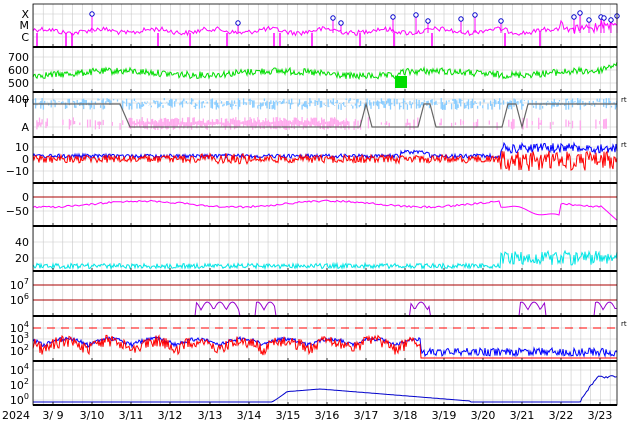  What do you see at coordinates (522, 415) in the screenshot?
I see `x-date-label: 3/21` at bounding box center [522, 415].